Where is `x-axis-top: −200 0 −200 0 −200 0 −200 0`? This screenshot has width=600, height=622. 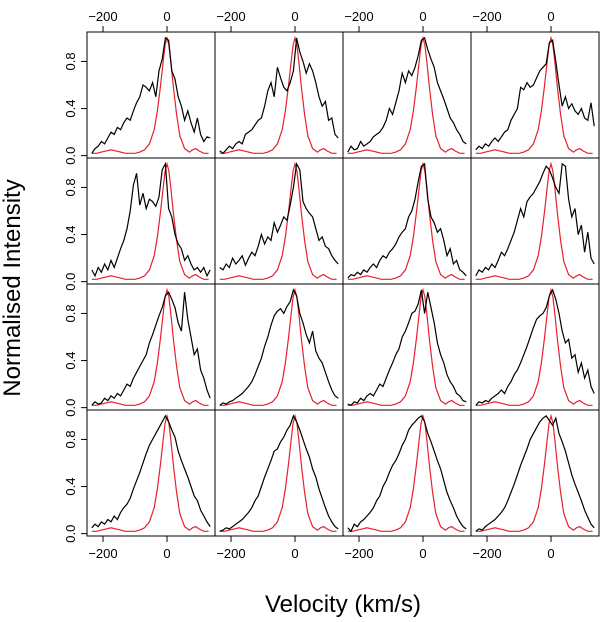
x-axis-top: −200 0 −200 0 −200 0 −200 0 is located at coordinates (321, 20).